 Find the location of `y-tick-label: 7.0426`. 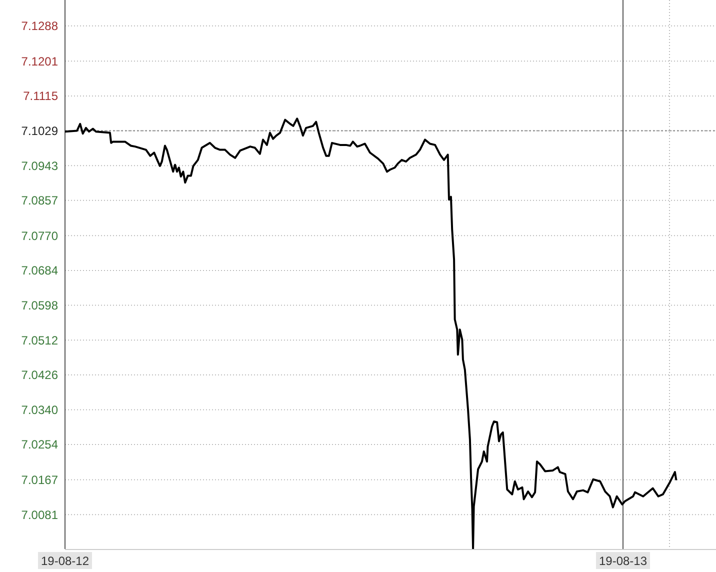

y-tick-label: 7.0426 is located at coordinates (39, 375).